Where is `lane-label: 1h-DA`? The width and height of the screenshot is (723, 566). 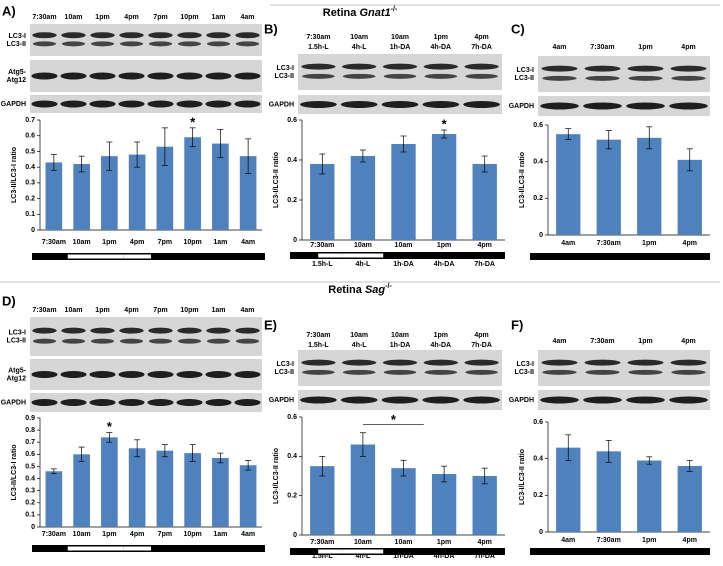
lane-label: 1h-DA is located at coordinates (400, 345).